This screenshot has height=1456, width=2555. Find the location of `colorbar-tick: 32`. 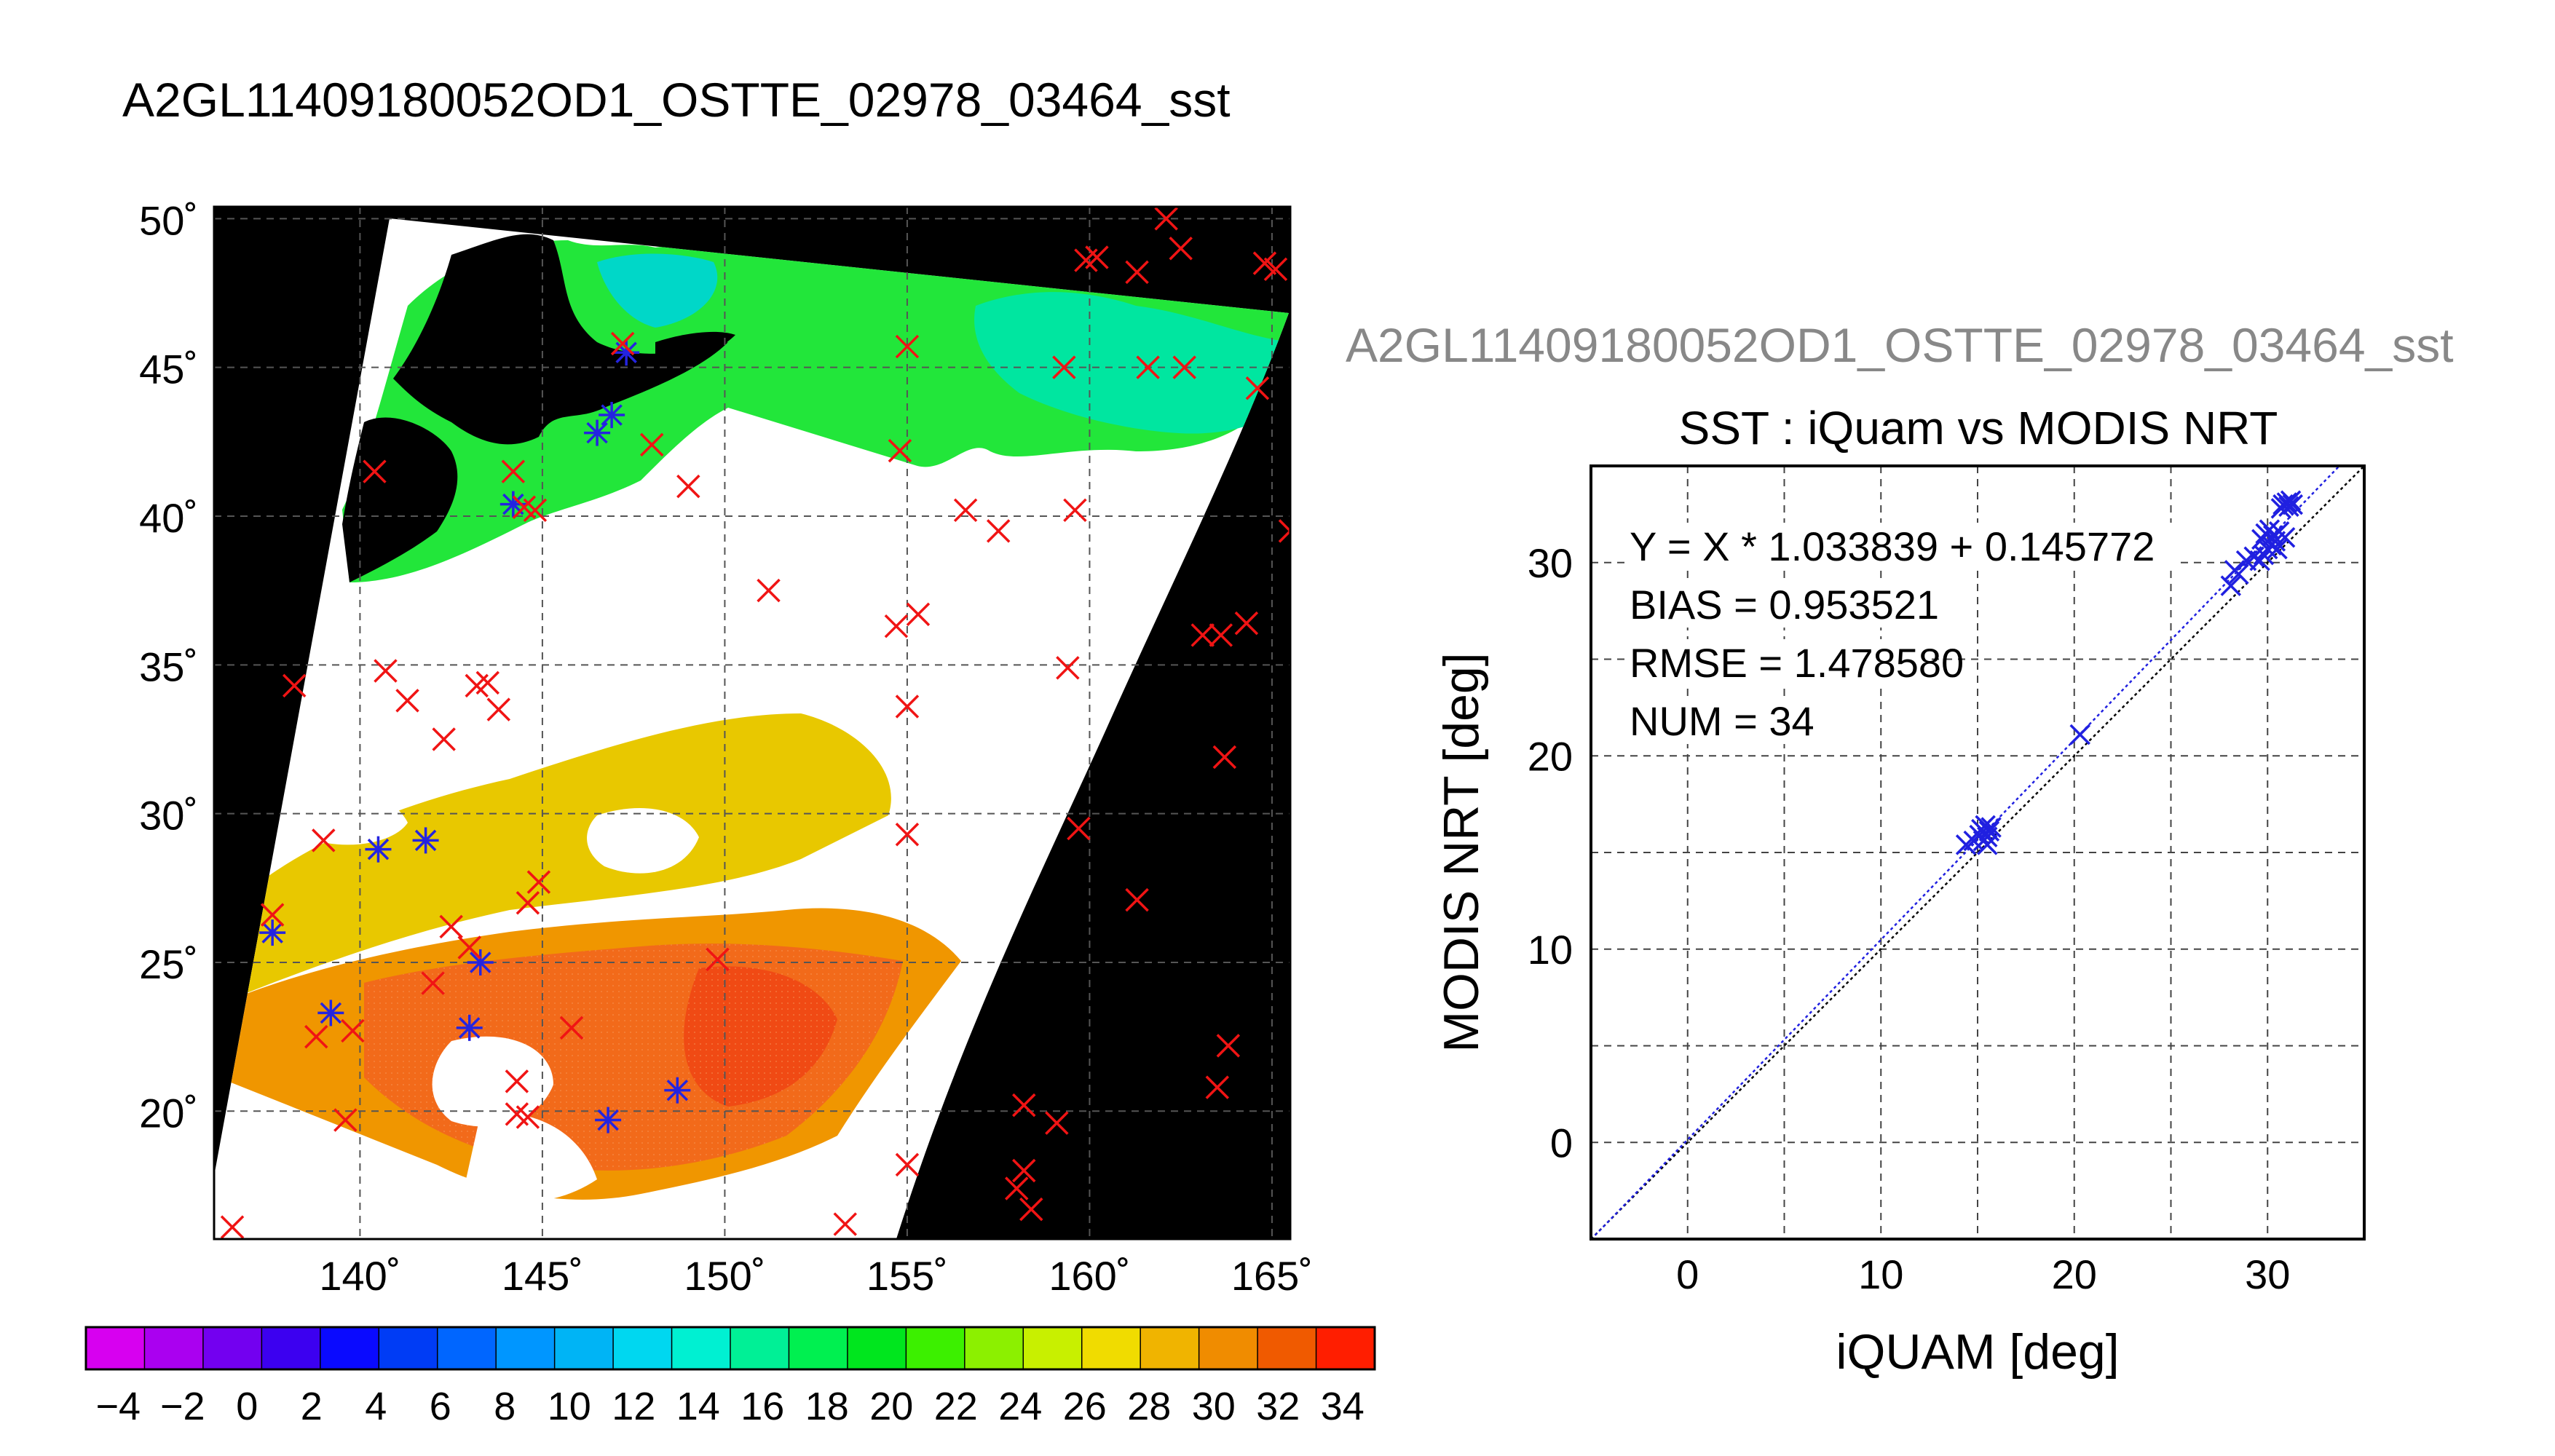

colorbar-tick: 32 is located at coordinates (1278, 1406).